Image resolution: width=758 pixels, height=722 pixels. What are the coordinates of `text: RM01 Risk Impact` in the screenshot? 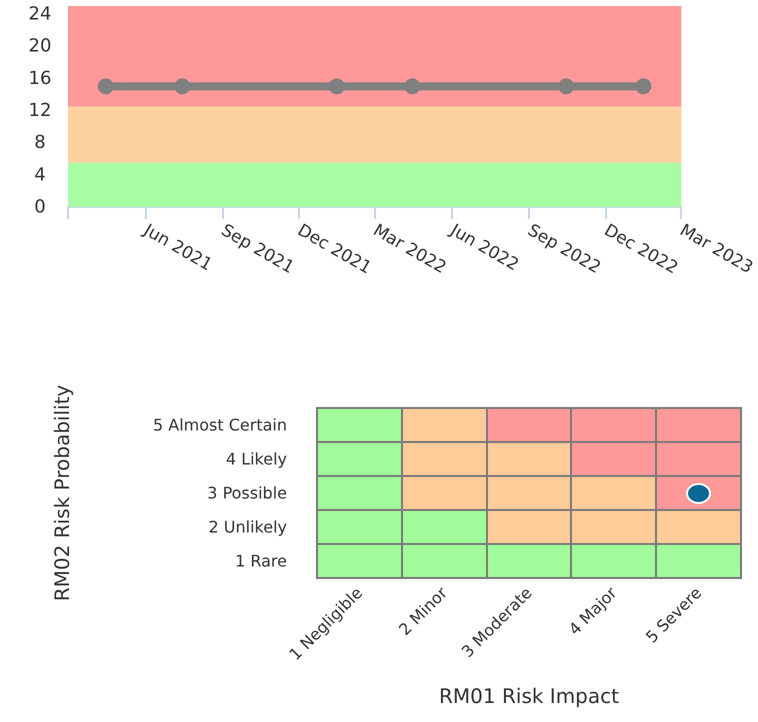 It's located at (529, 696).